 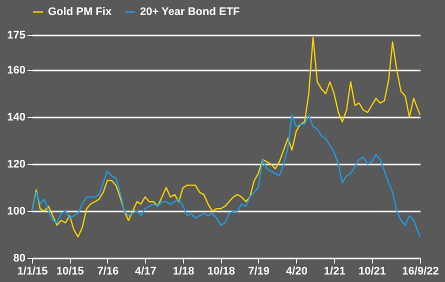 What do you see at coordinates (108, 272) in the screenshot?
I see `x-tick-label: 7/16` at bounding box center [108, 272].